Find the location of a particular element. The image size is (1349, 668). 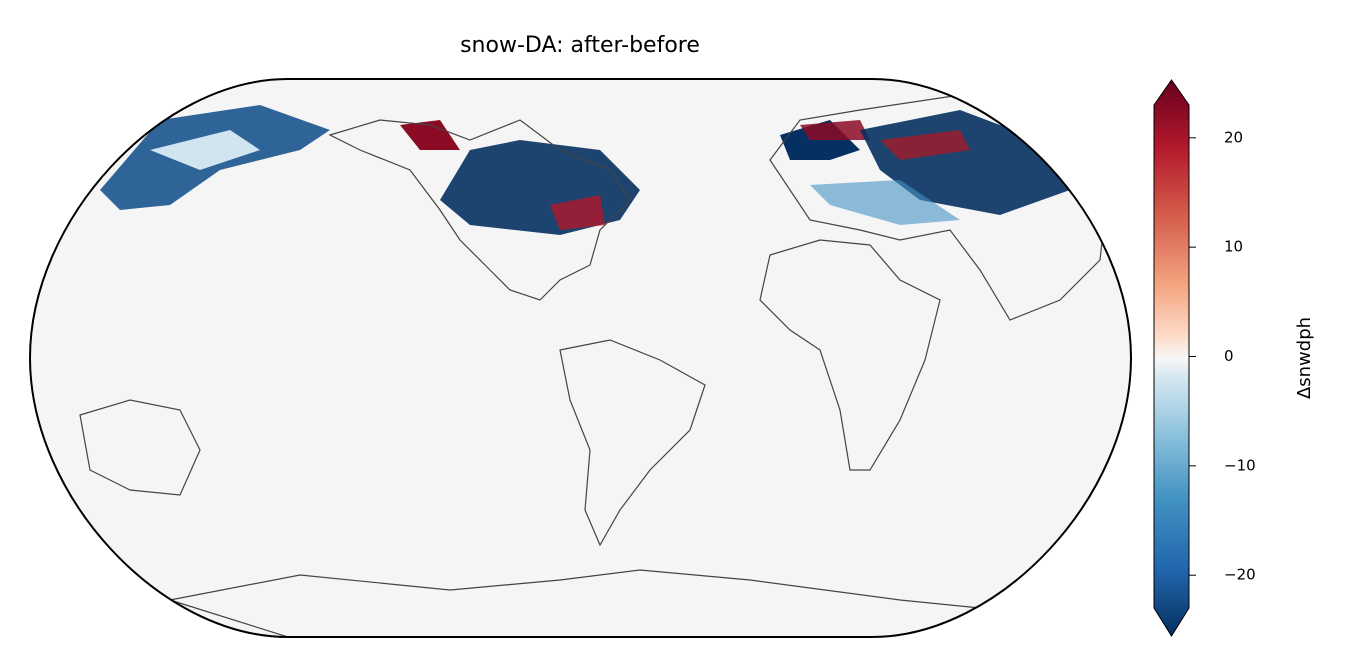

snow-increments is located at coordinates (585, 170).